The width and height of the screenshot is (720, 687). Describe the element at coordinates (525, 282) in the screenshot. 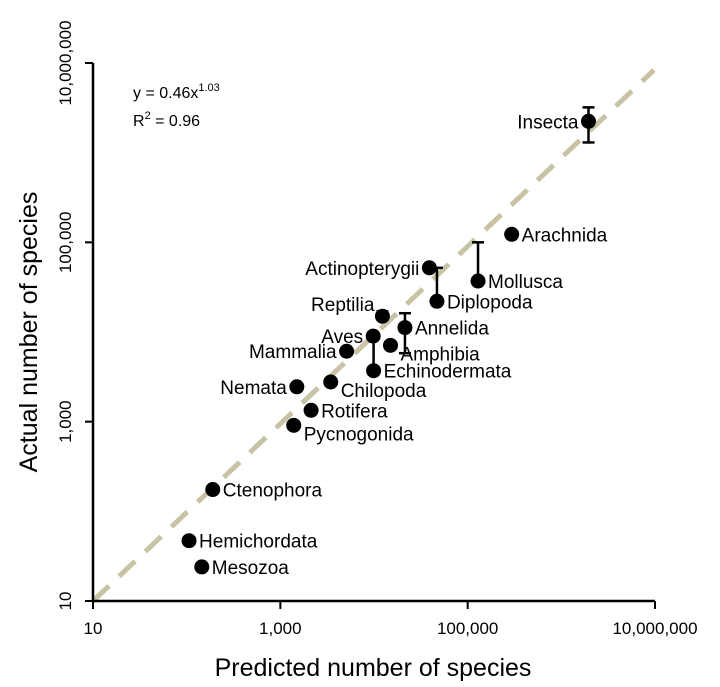

I see `data-point-label: Mollusca` at that location.